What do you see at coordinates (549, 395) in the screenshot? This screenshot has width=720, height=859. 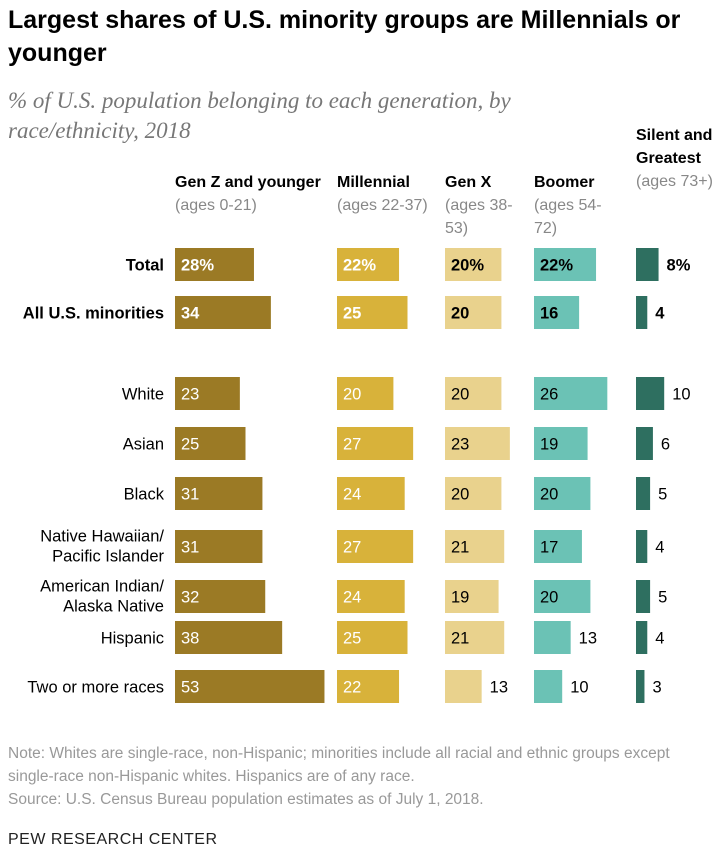 I see `data-label: 26` at bounding box center [549, 395].